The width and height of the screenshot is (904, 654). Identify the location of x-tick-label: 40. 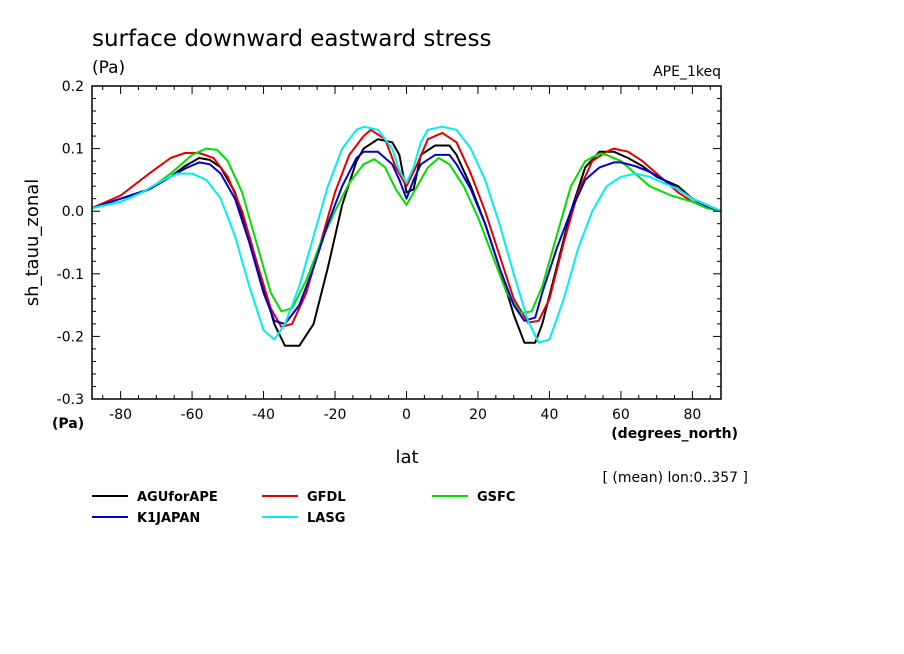
(550, 415).